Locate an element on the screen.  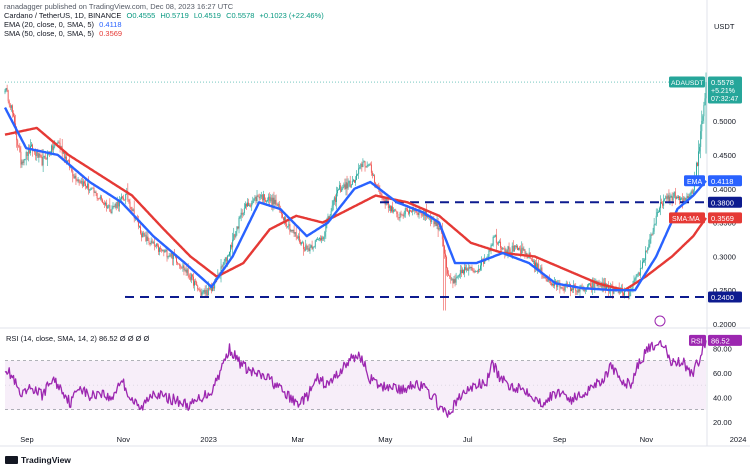
support-tag-value: 0.2400 is located at coordinates (722, 297).